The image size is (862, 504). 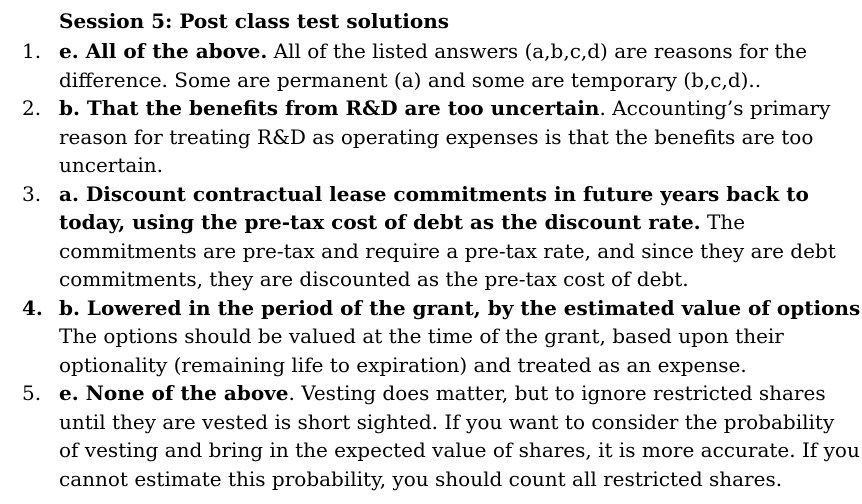 What do you see at coordinates (174, 393) in the screenshot?
I see `answer-choice-text: e. None of the above` at bounding box center [174, 393].